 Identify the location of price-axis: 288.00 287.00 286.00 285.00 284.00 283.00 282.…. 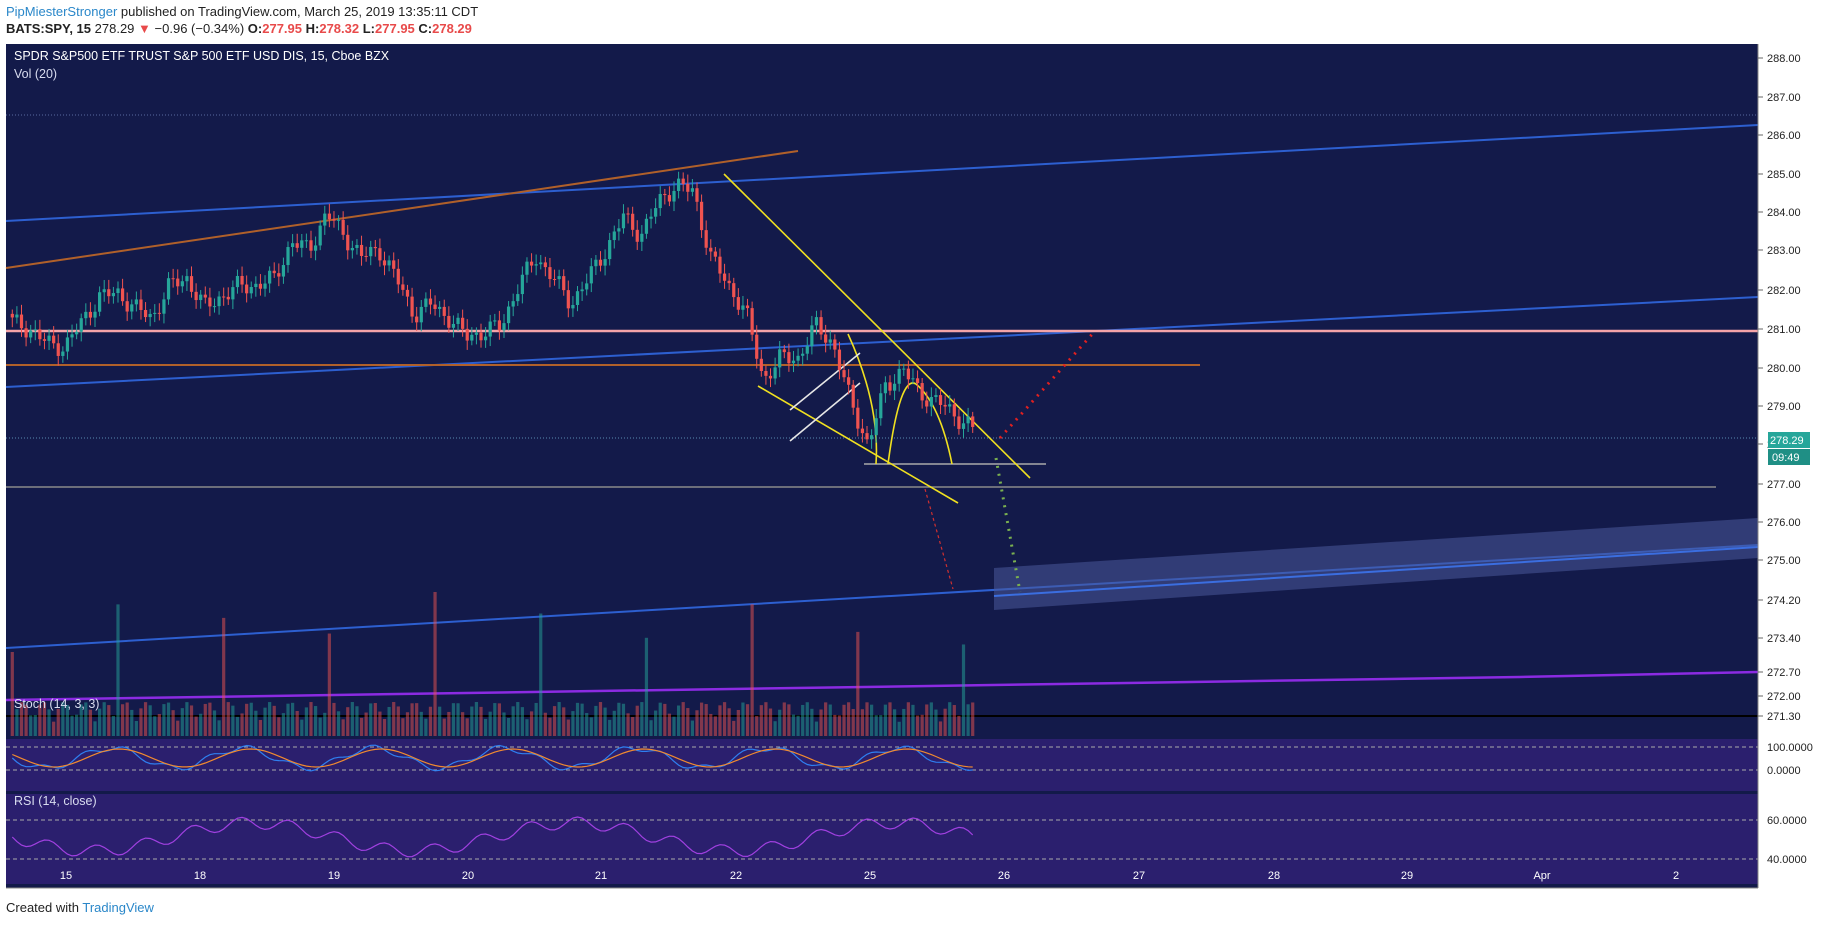
(1785, 466).